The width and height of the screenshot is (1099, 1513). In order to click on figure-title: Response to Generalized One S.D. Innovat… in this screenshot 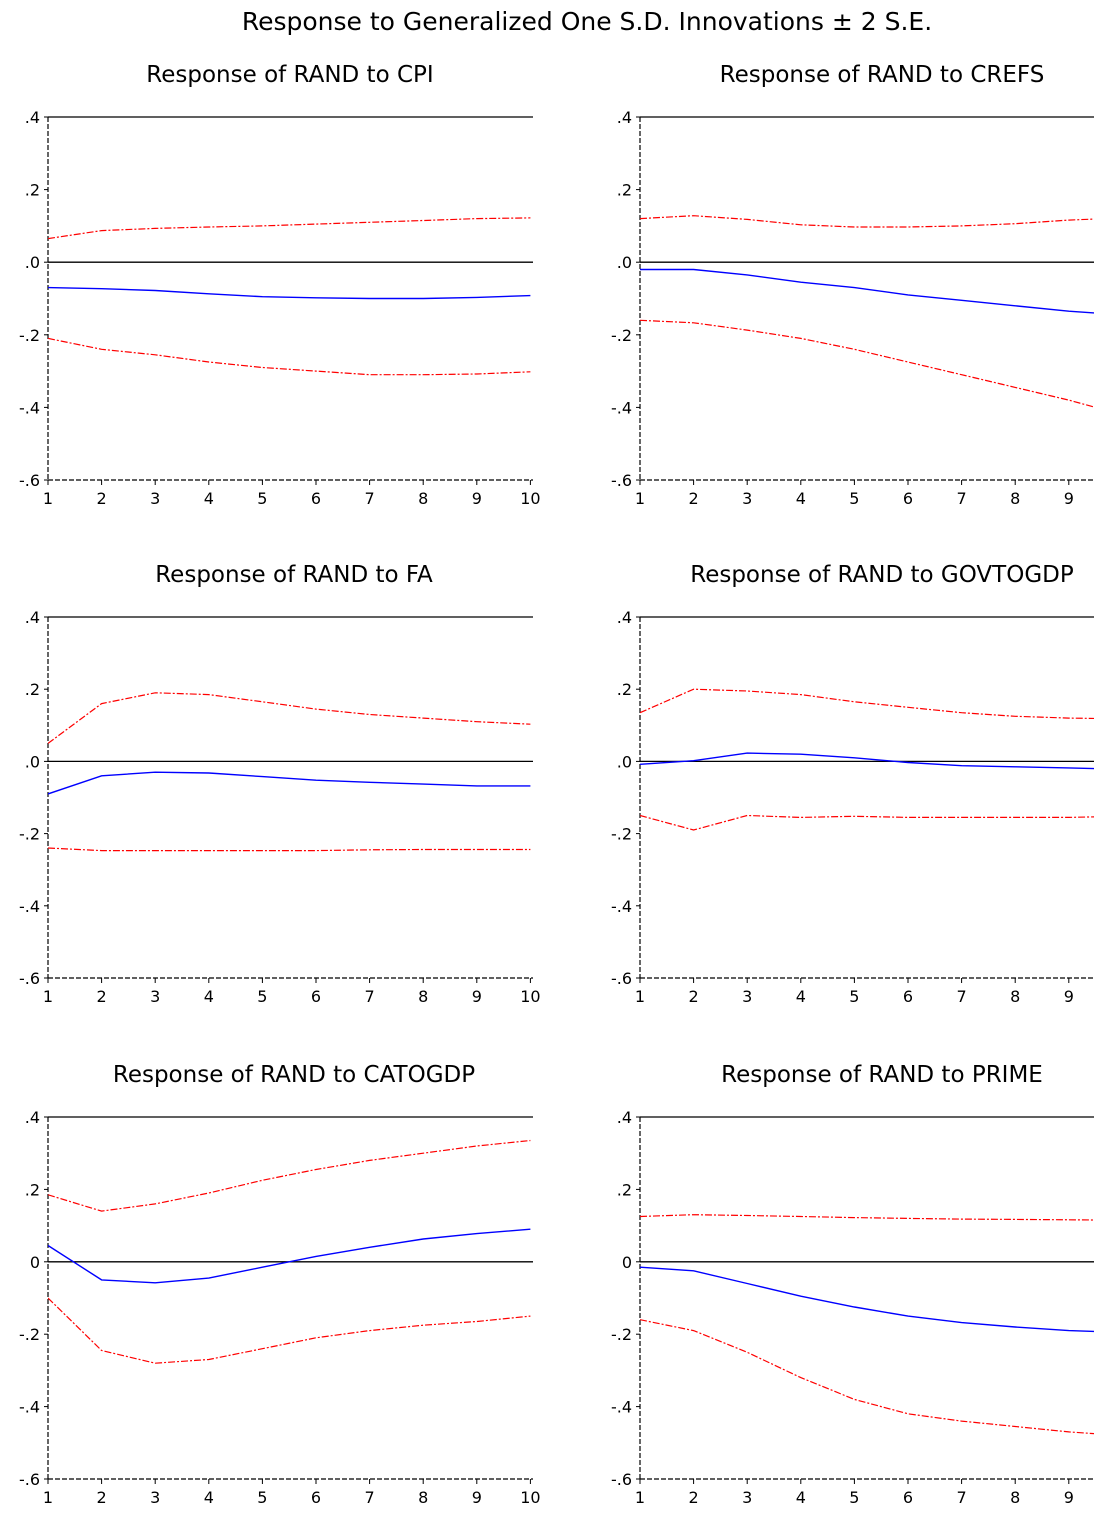, I will do `click(587, 21)`.